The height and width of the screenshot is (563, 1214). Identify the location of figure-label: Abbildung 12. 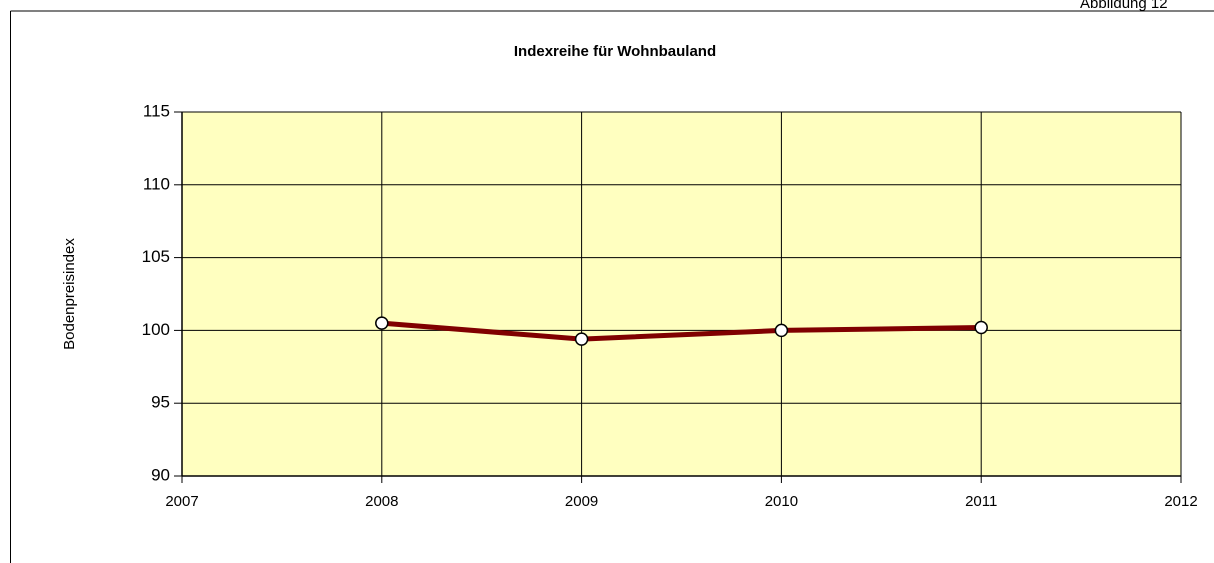
(1124, 6).